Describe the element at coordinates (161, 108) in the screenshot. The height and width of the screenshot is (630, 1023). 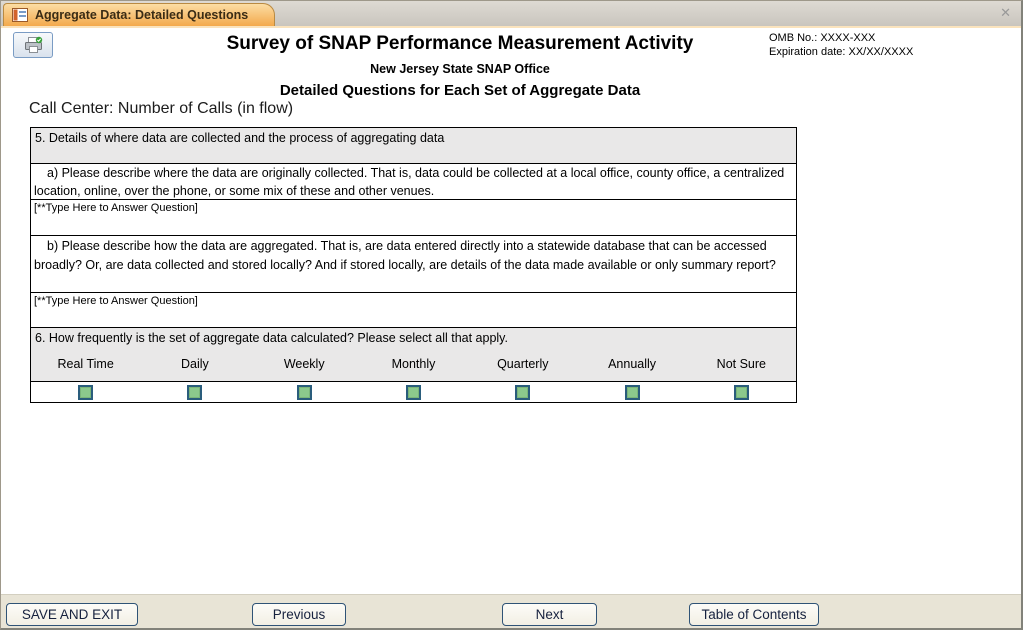
I see `section-title: Call Center: Number of Calls (in flow)` at that location.